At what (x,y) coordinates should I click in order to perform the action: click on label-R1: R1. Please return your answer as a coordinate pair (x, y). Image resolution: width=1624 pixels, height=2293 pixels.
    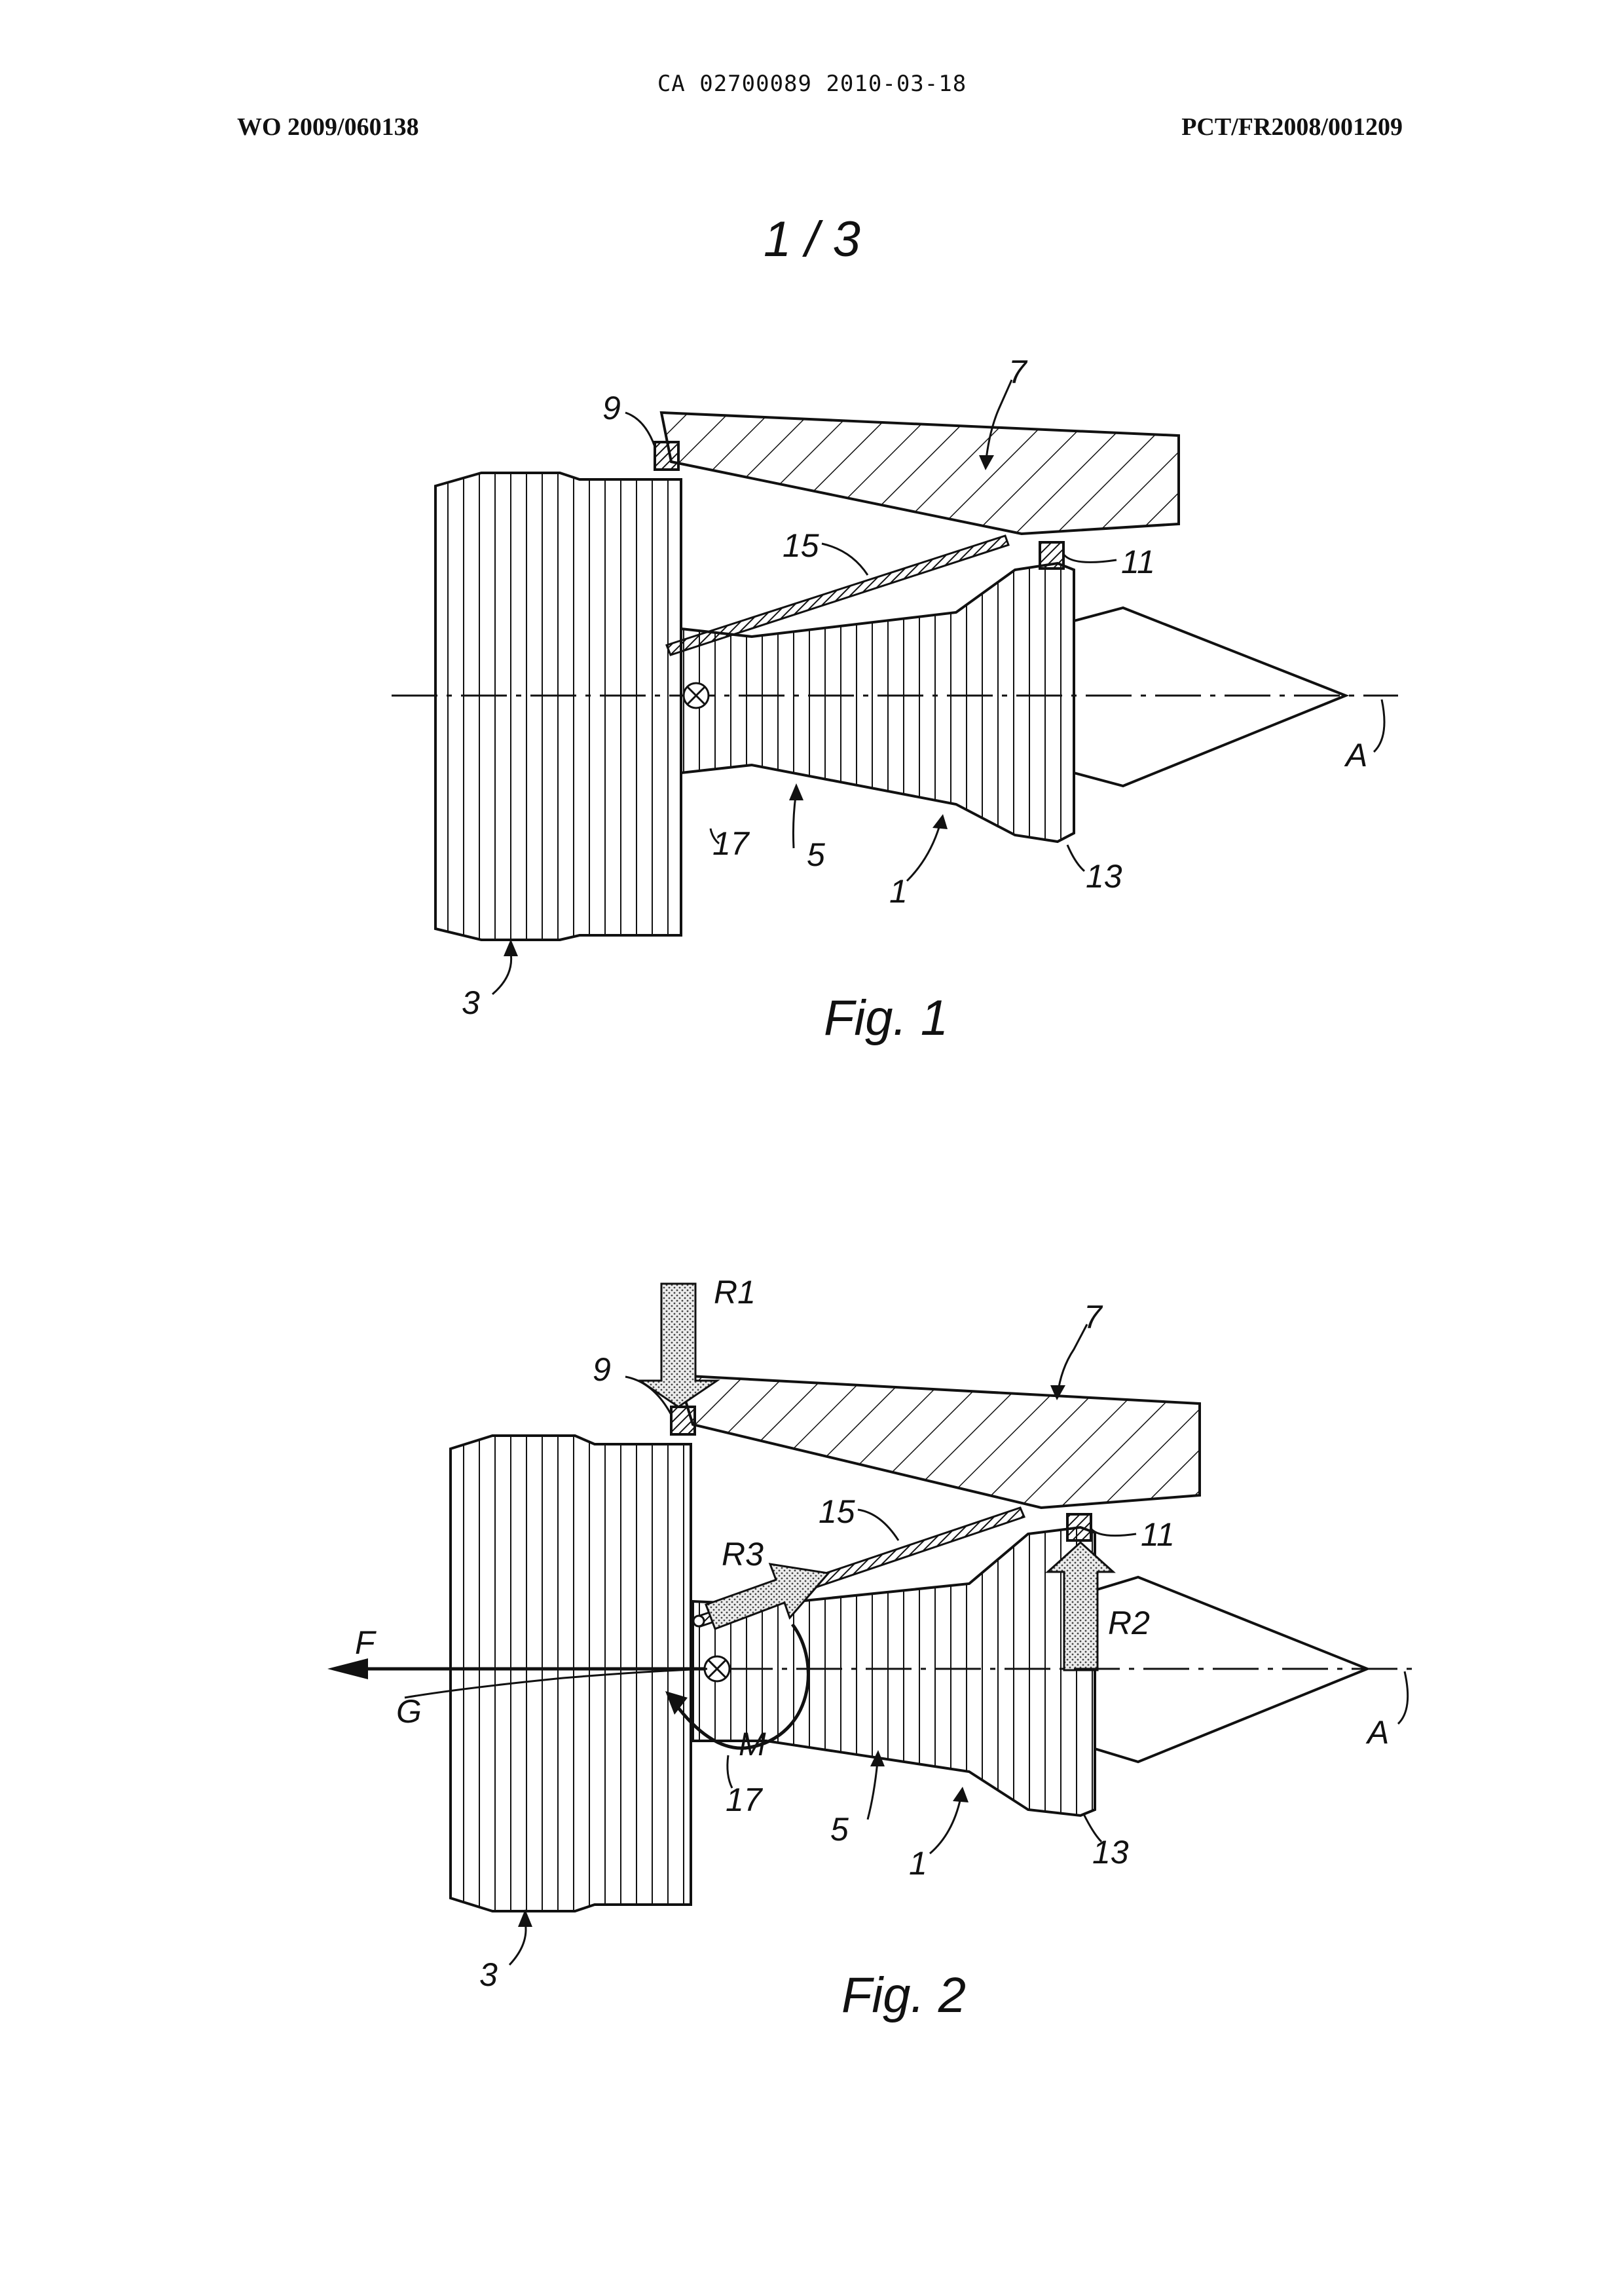
    Looking at the image, I should click on (735, 1292).